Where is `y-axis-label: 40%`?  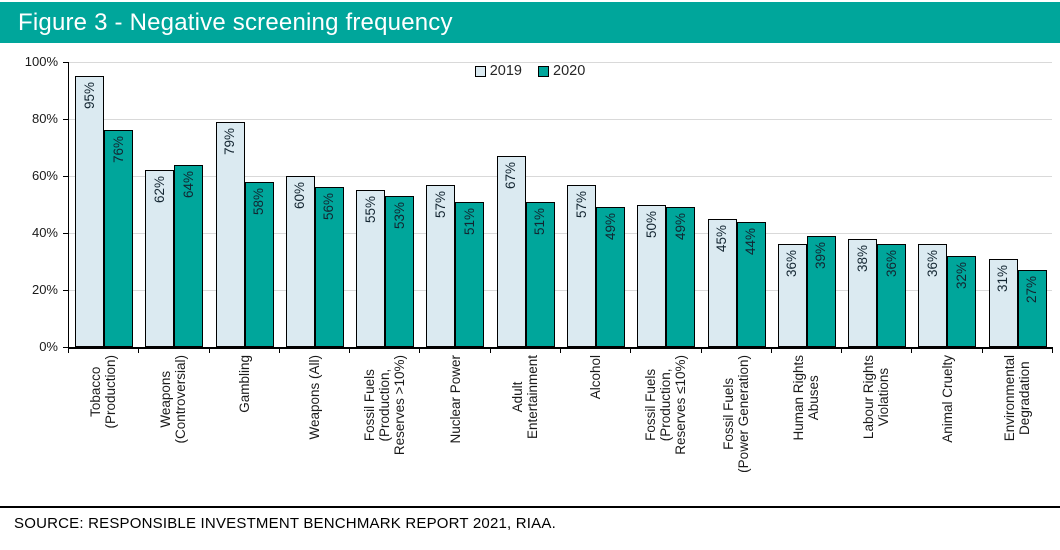
y-axis-label: 40% is located at coordinates (44, 232).